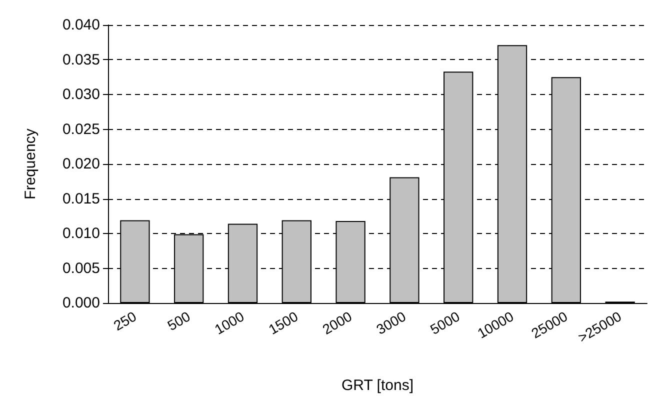 This screenshot has height=412, width=665. I want to click on x-tick-label: 1500, so click(283, 323).